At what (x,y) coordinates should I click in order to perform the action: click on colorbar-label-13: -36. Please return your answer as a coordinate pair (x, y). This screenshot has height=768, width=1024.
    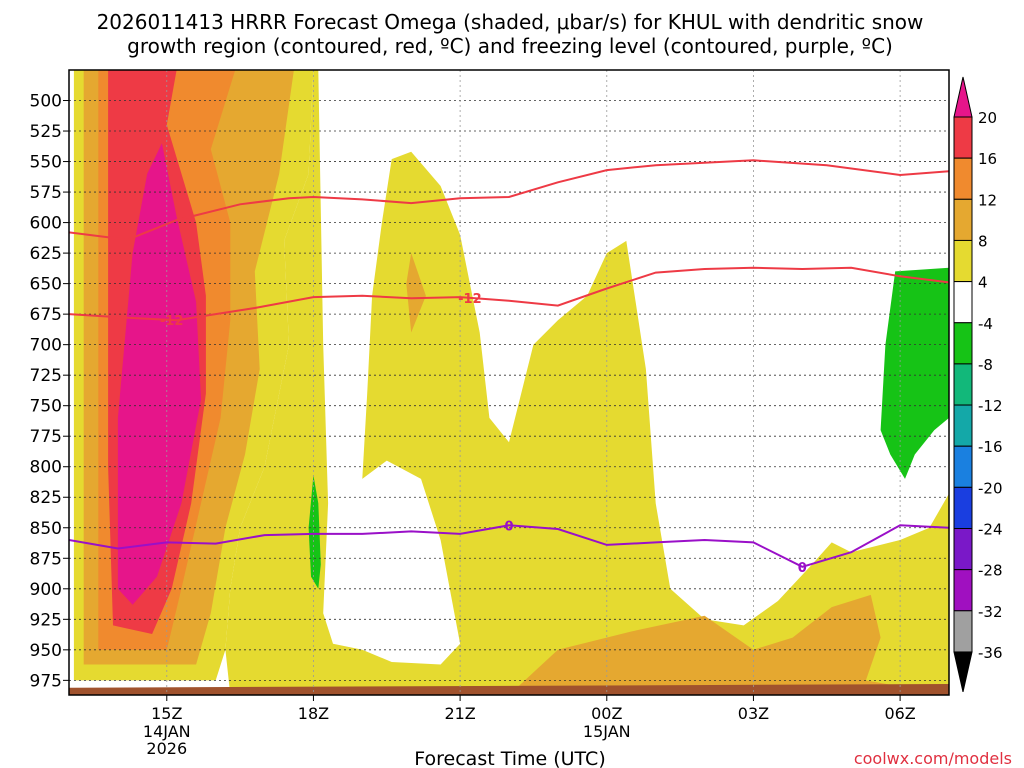
    Looking at the image, I should click on (990, 653).